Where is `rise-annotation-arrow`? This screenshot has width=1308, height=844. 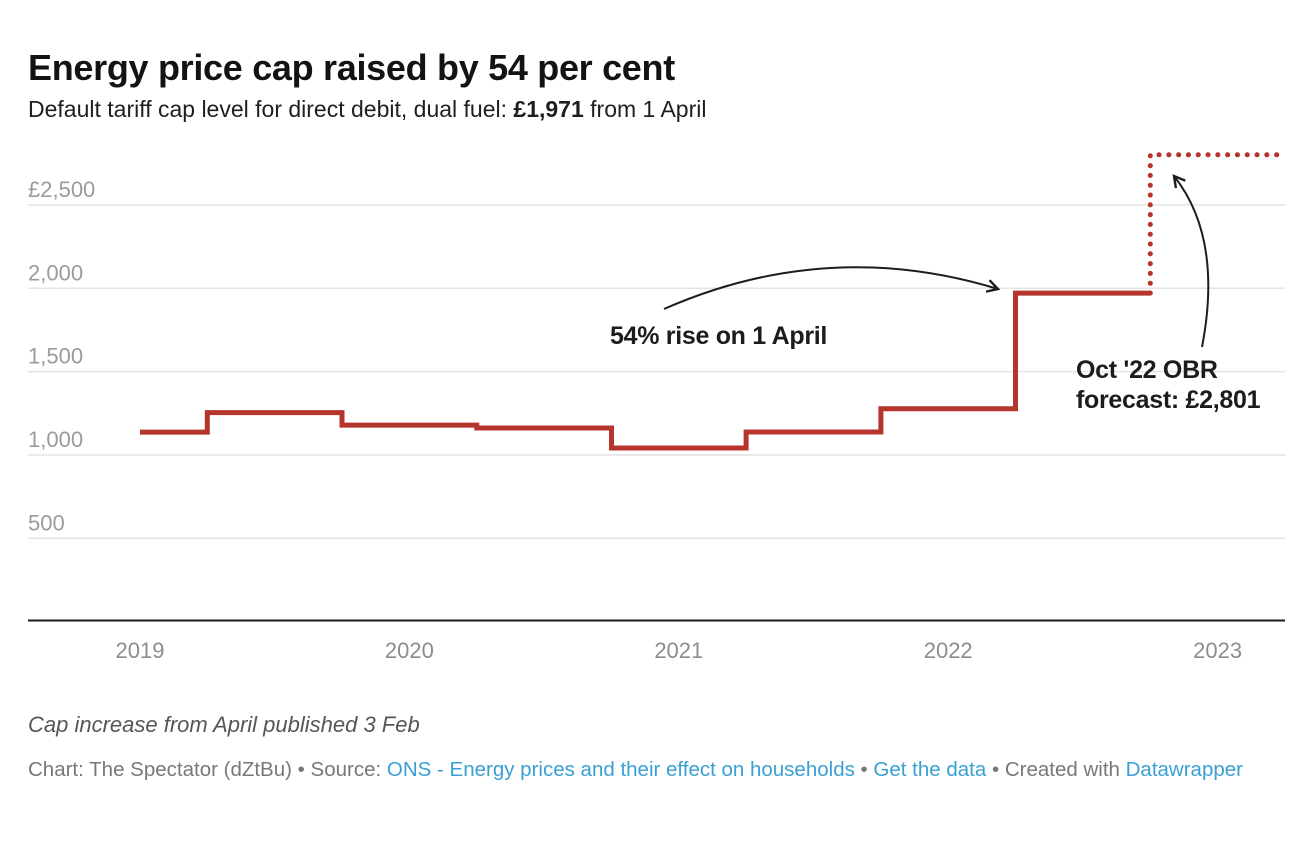 rise-annotation-arrow is located at coordinates (832, 288).